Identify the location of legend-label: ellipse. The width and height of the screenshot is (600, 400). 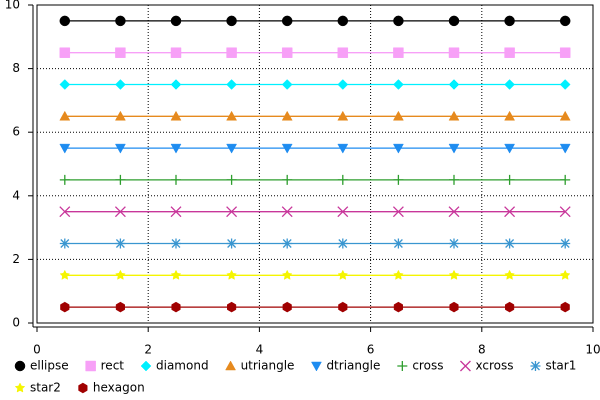
(49, 366).